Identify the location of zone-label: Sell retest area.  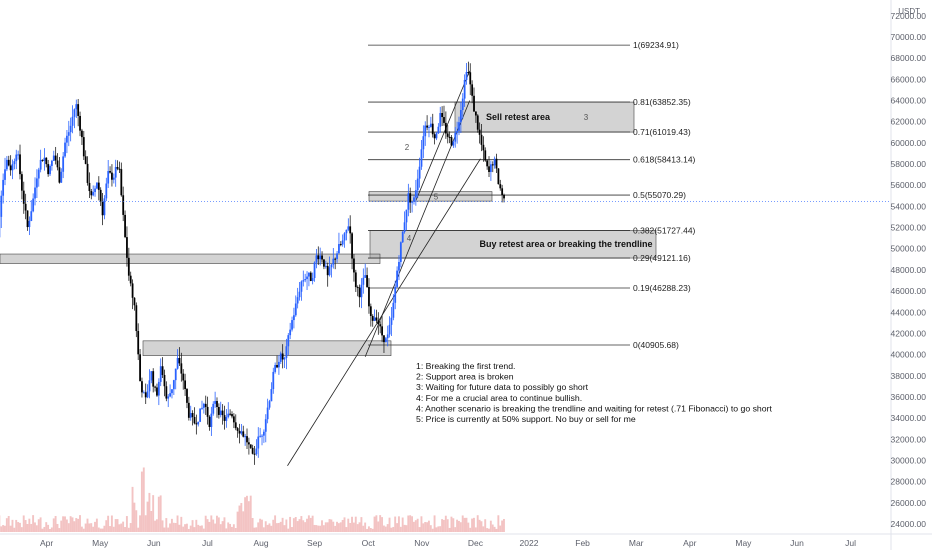
(518, 117).